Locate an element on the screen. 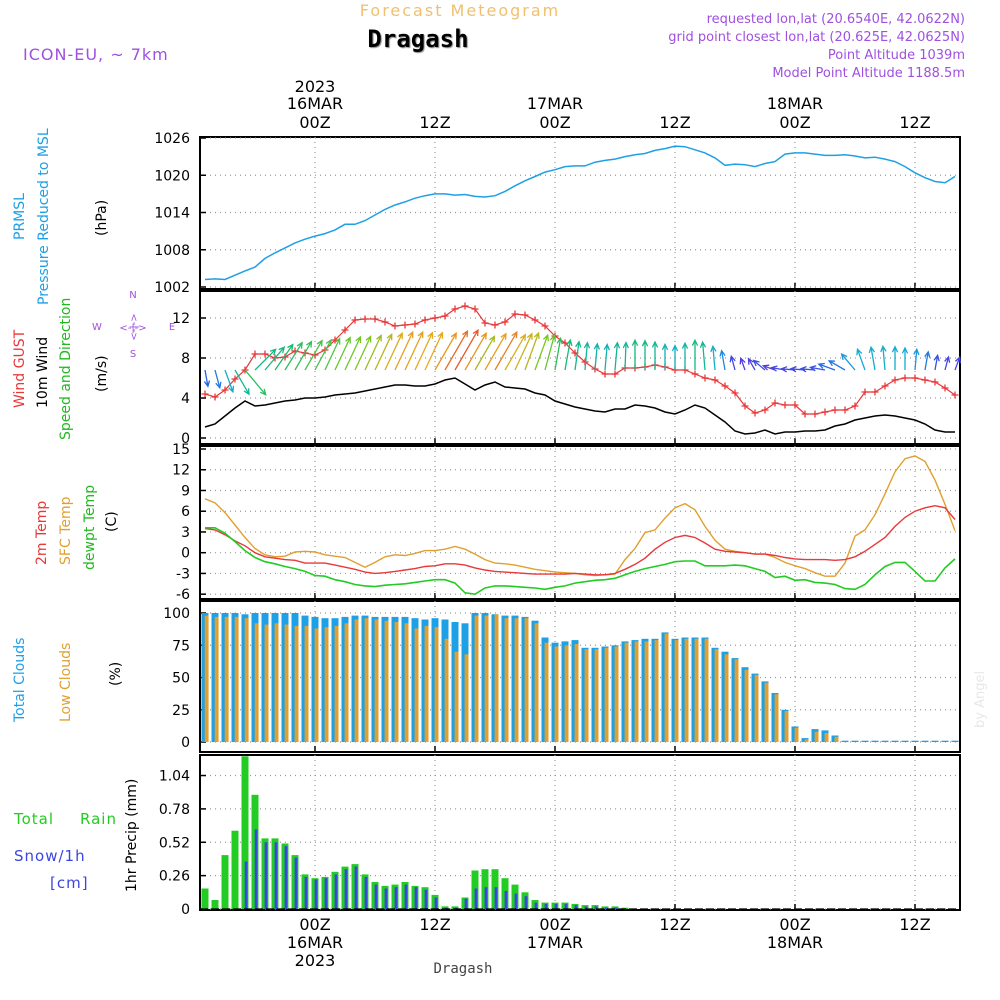 This screenshot has height=1000, width=1000. y-tick-label: 1026 is located at coordinates (172, 139).